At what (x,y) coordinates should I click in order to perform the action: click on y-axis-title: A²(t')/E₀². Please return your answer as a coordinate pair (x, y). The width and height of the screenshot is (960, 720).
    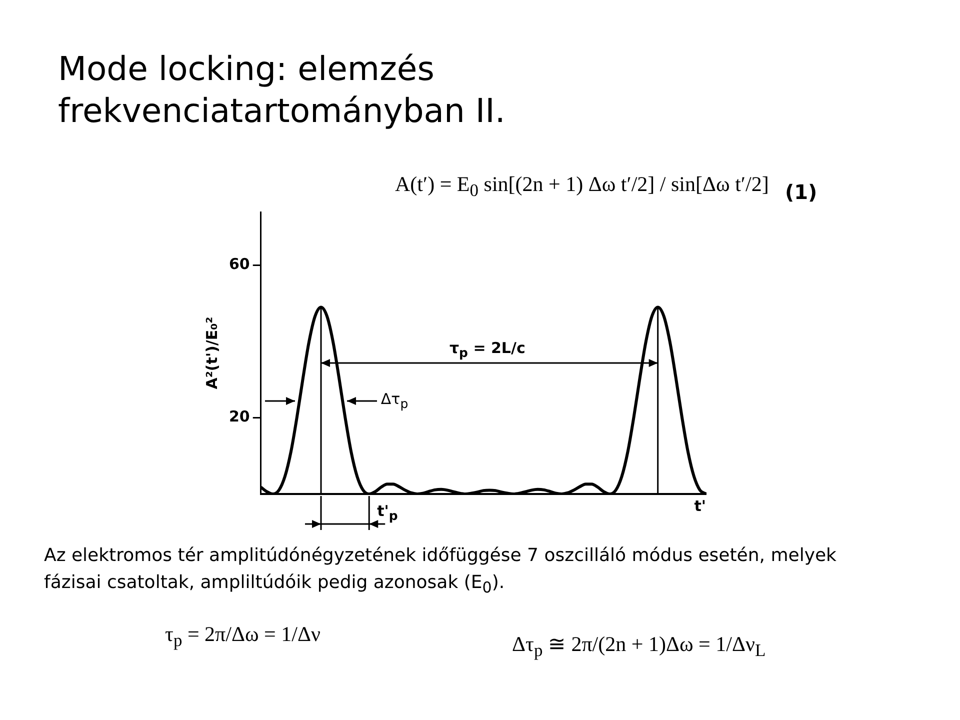
    Looking at the image, I should click on (211, 353).